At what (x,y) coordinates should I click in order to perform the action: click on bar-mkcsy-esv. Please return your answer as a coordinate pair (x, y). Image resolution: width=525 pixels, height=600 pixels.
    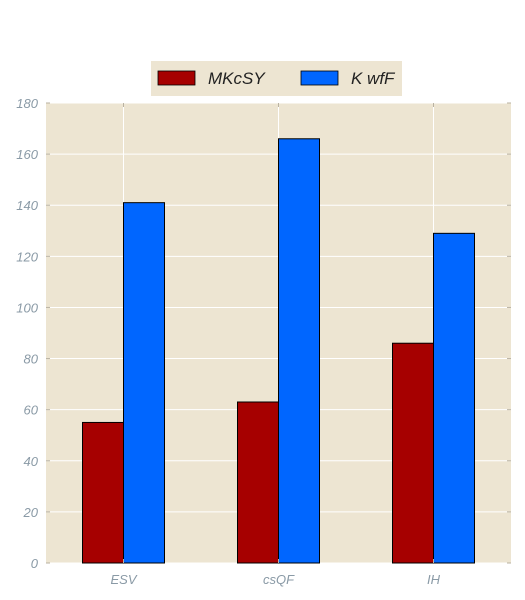
    Looking at the image, I should click on (103, 492).